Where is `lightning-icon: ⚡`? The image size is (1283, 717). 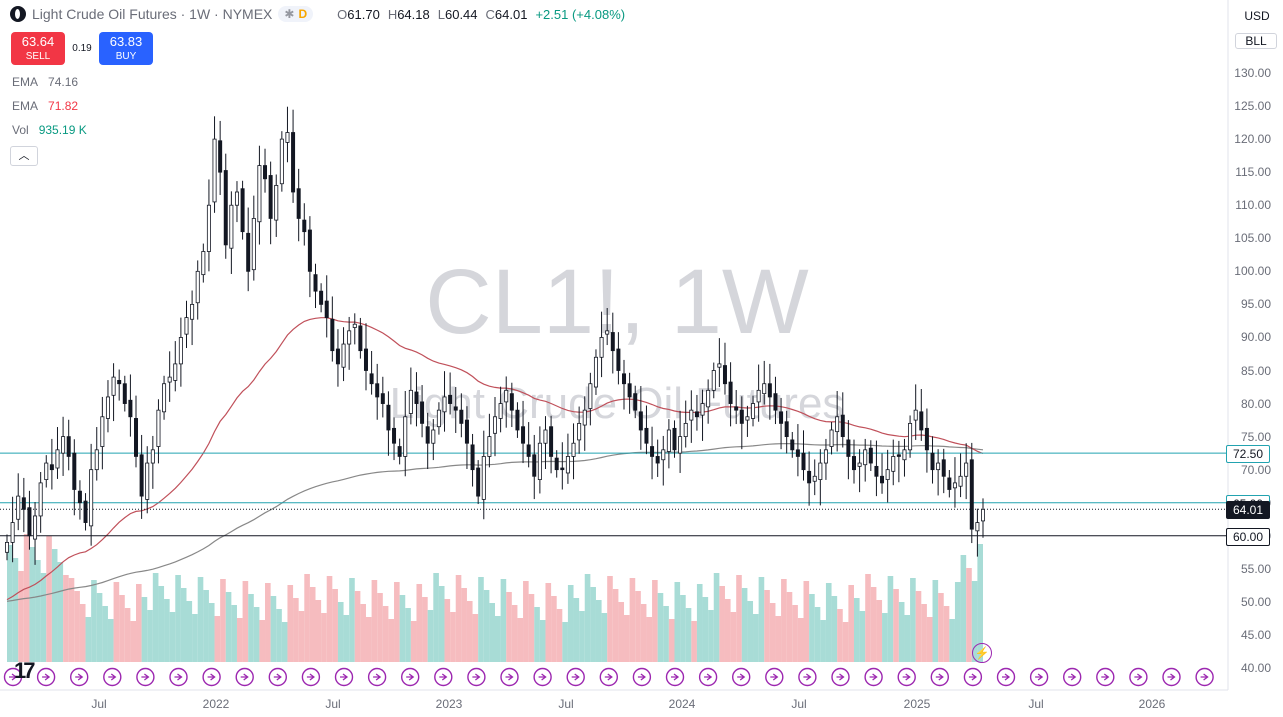 lightning-icon: ⚡ is located at coordinates (982, 653).